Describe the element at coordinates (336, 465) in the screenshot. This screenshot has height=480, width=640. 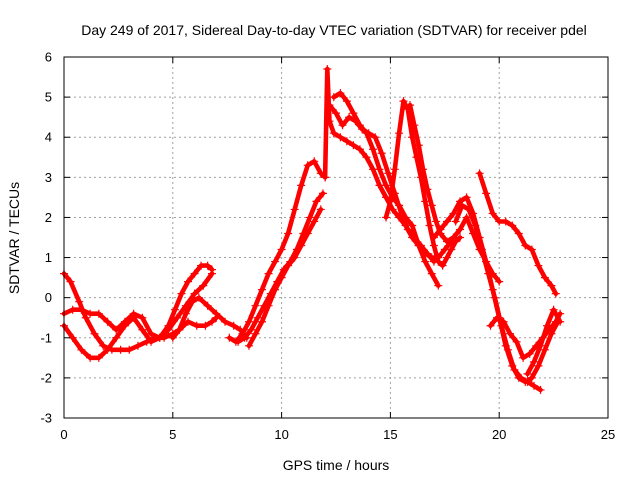
I see `x-axis-label: GPS time / hours` at that location.